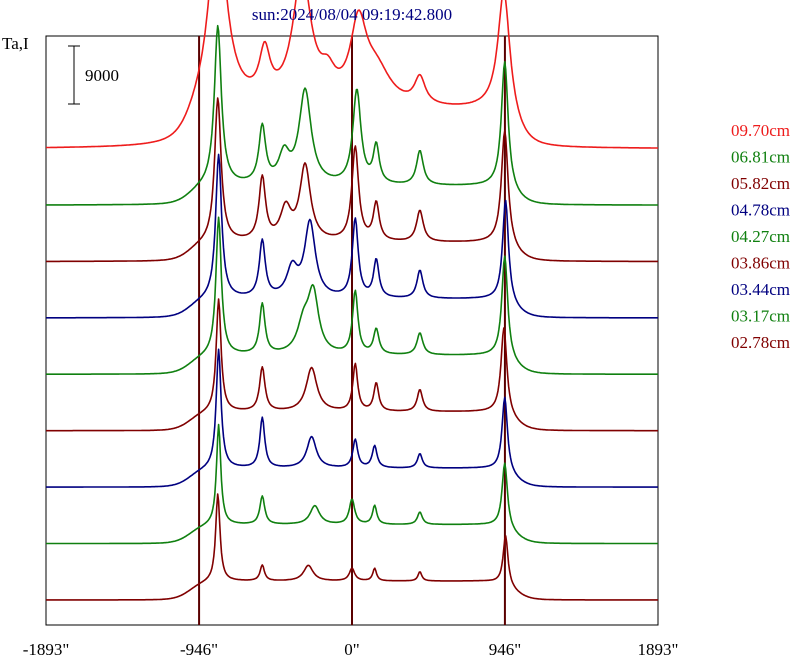 The width and height of the screenshot is (807, 662). What do you see at coordinates (46, 649) in the screenshot?
I see `x-tick-label: -1893"` at bounding box center [46, 649].